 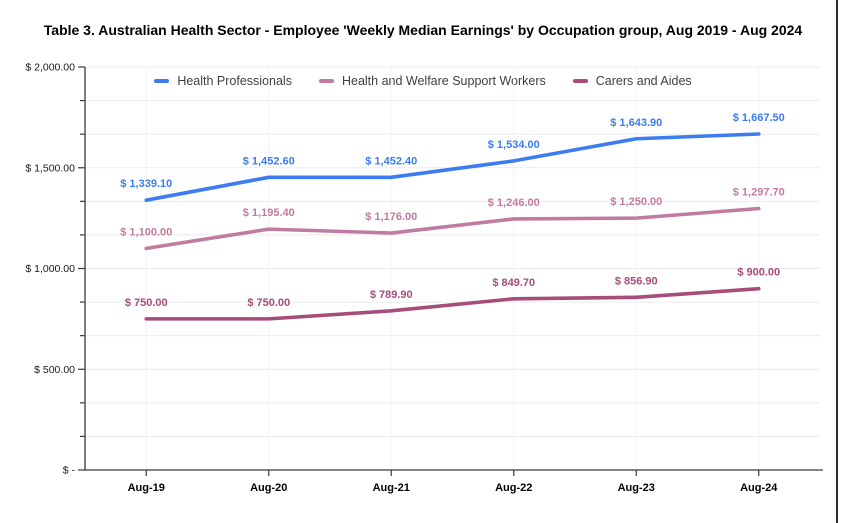 I want to click on svg-text: $ 1,000.00, so click(x=50, y=269).